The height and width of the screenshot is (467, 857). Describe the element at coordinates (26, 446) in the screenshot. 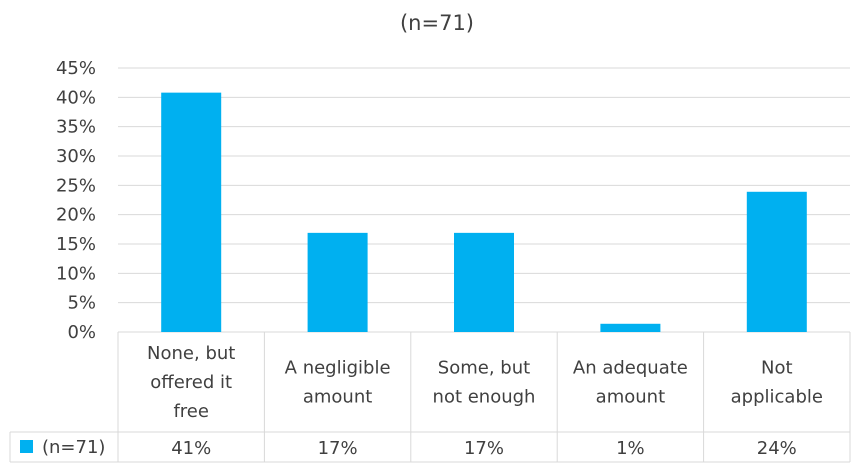

I see `legend-swatch` at that location.